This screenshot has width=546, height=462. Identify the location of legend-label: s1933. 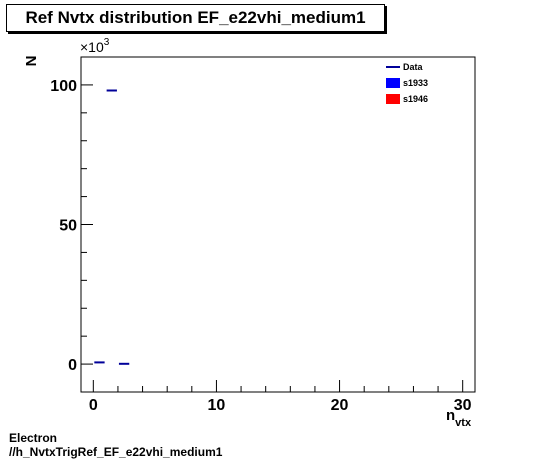
(415, 83).